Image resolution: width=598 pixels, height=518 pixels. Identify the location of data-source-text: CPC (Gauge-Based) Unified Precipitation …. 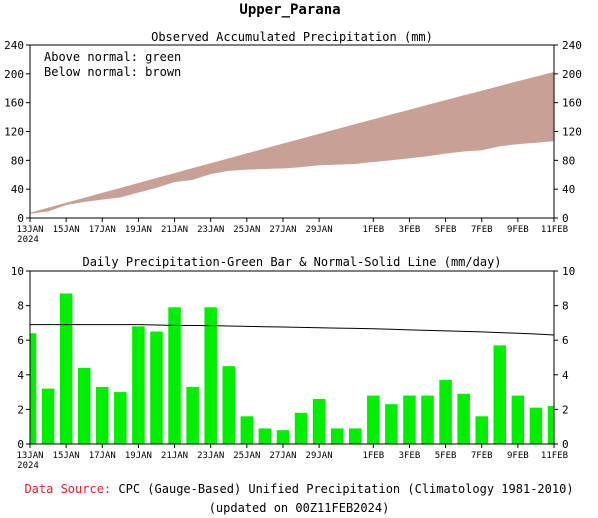
(346, 489).